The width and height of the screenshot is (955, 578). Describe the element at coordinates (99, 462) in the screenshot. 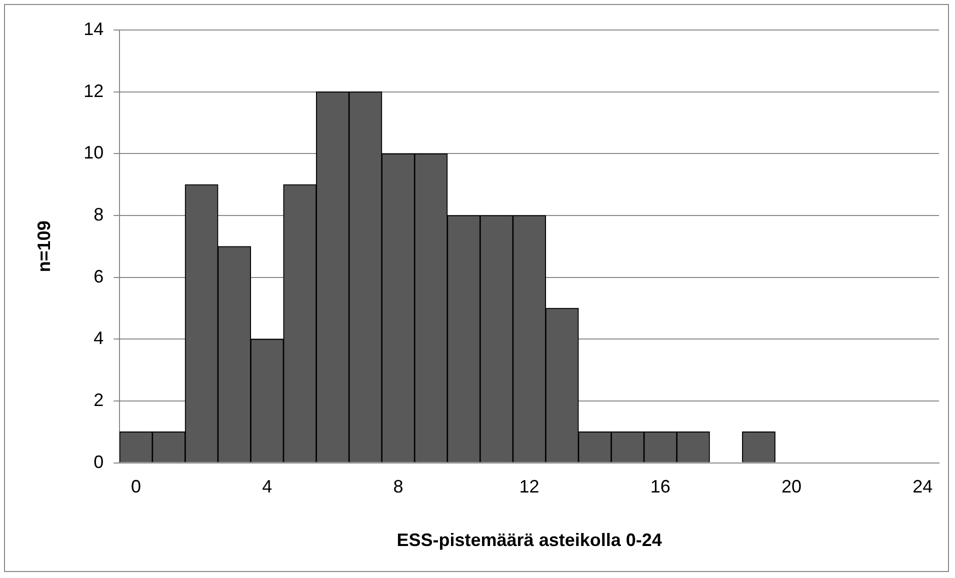

I see `y-tick-label: 0` at that location.